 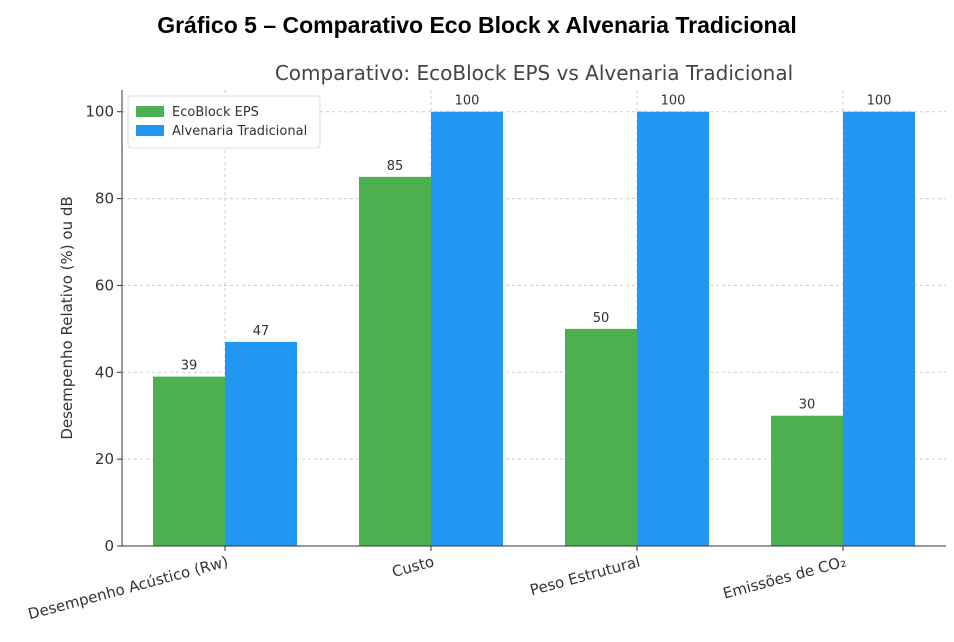 I want to click on legend: EcoBlock EPS Alvenaria Tradicional, so click(x=224, y=122).